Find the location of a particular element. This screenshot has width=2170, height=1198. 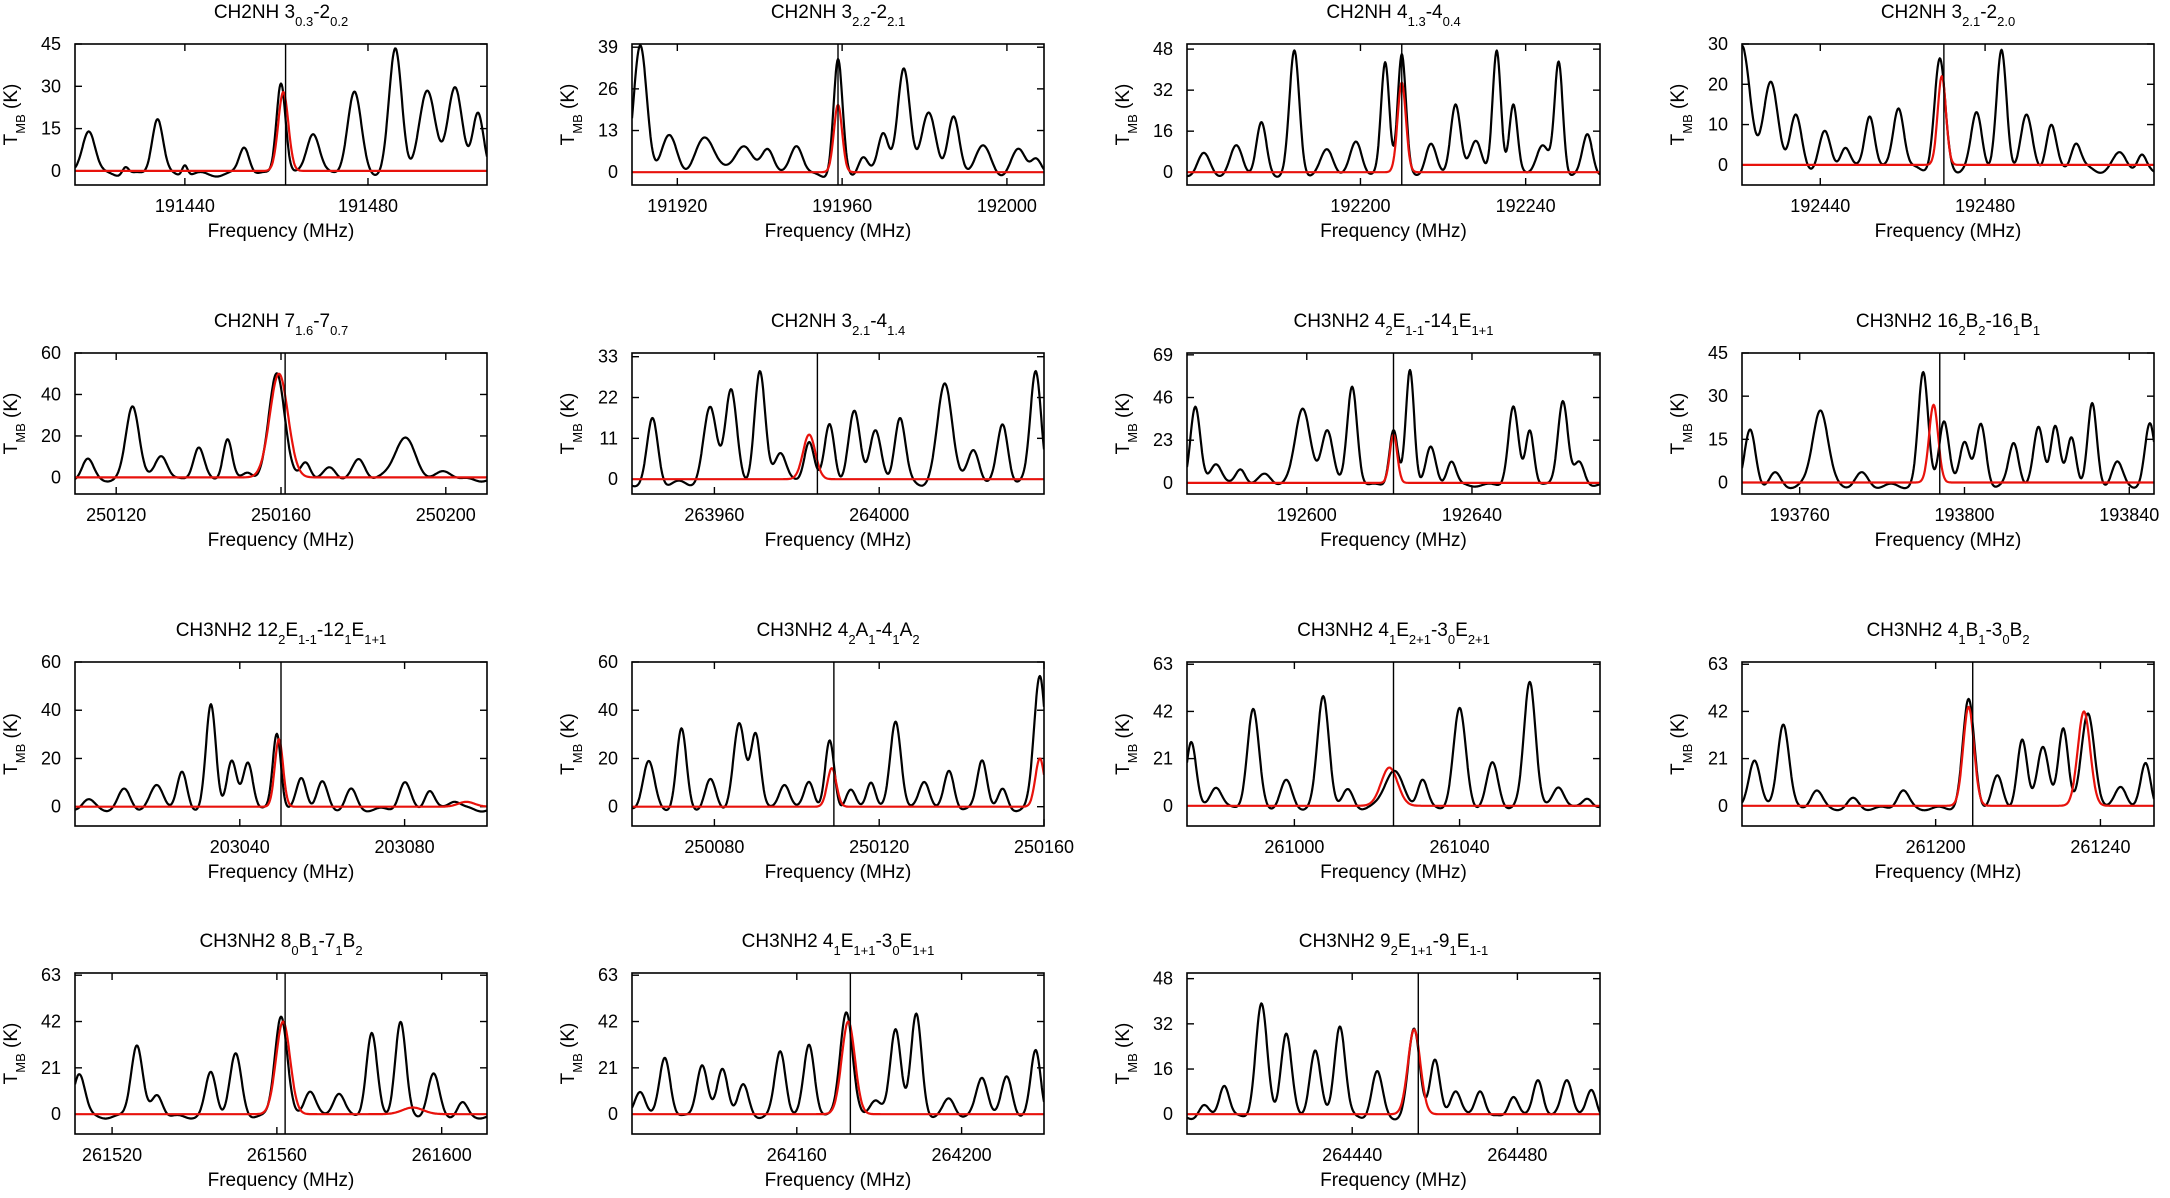

title-text: -12 is located at coordinates (330, 630).